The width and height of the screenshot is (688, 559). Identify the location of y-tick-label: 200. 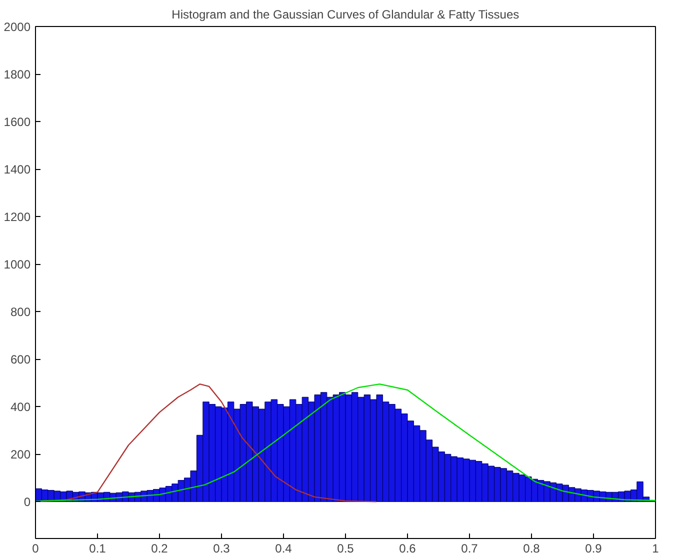
(20, 455).